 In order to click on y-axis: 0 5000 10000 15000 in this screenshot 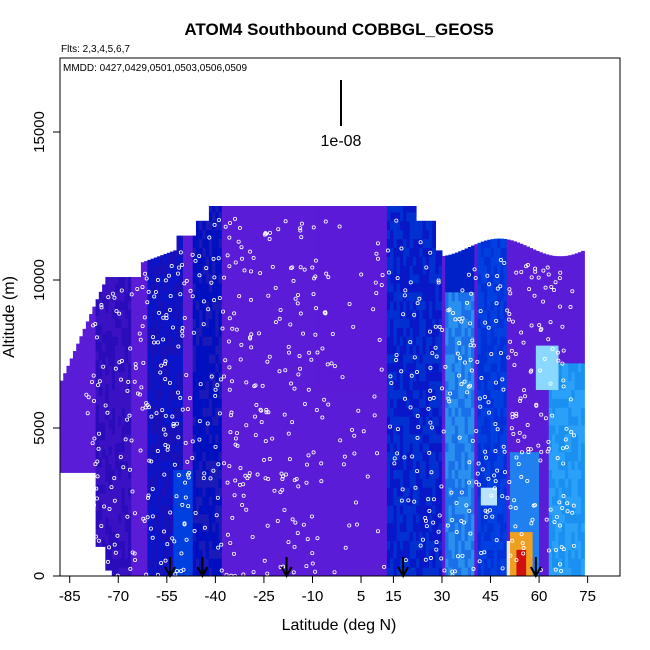, I will do `click(45, 345)`.